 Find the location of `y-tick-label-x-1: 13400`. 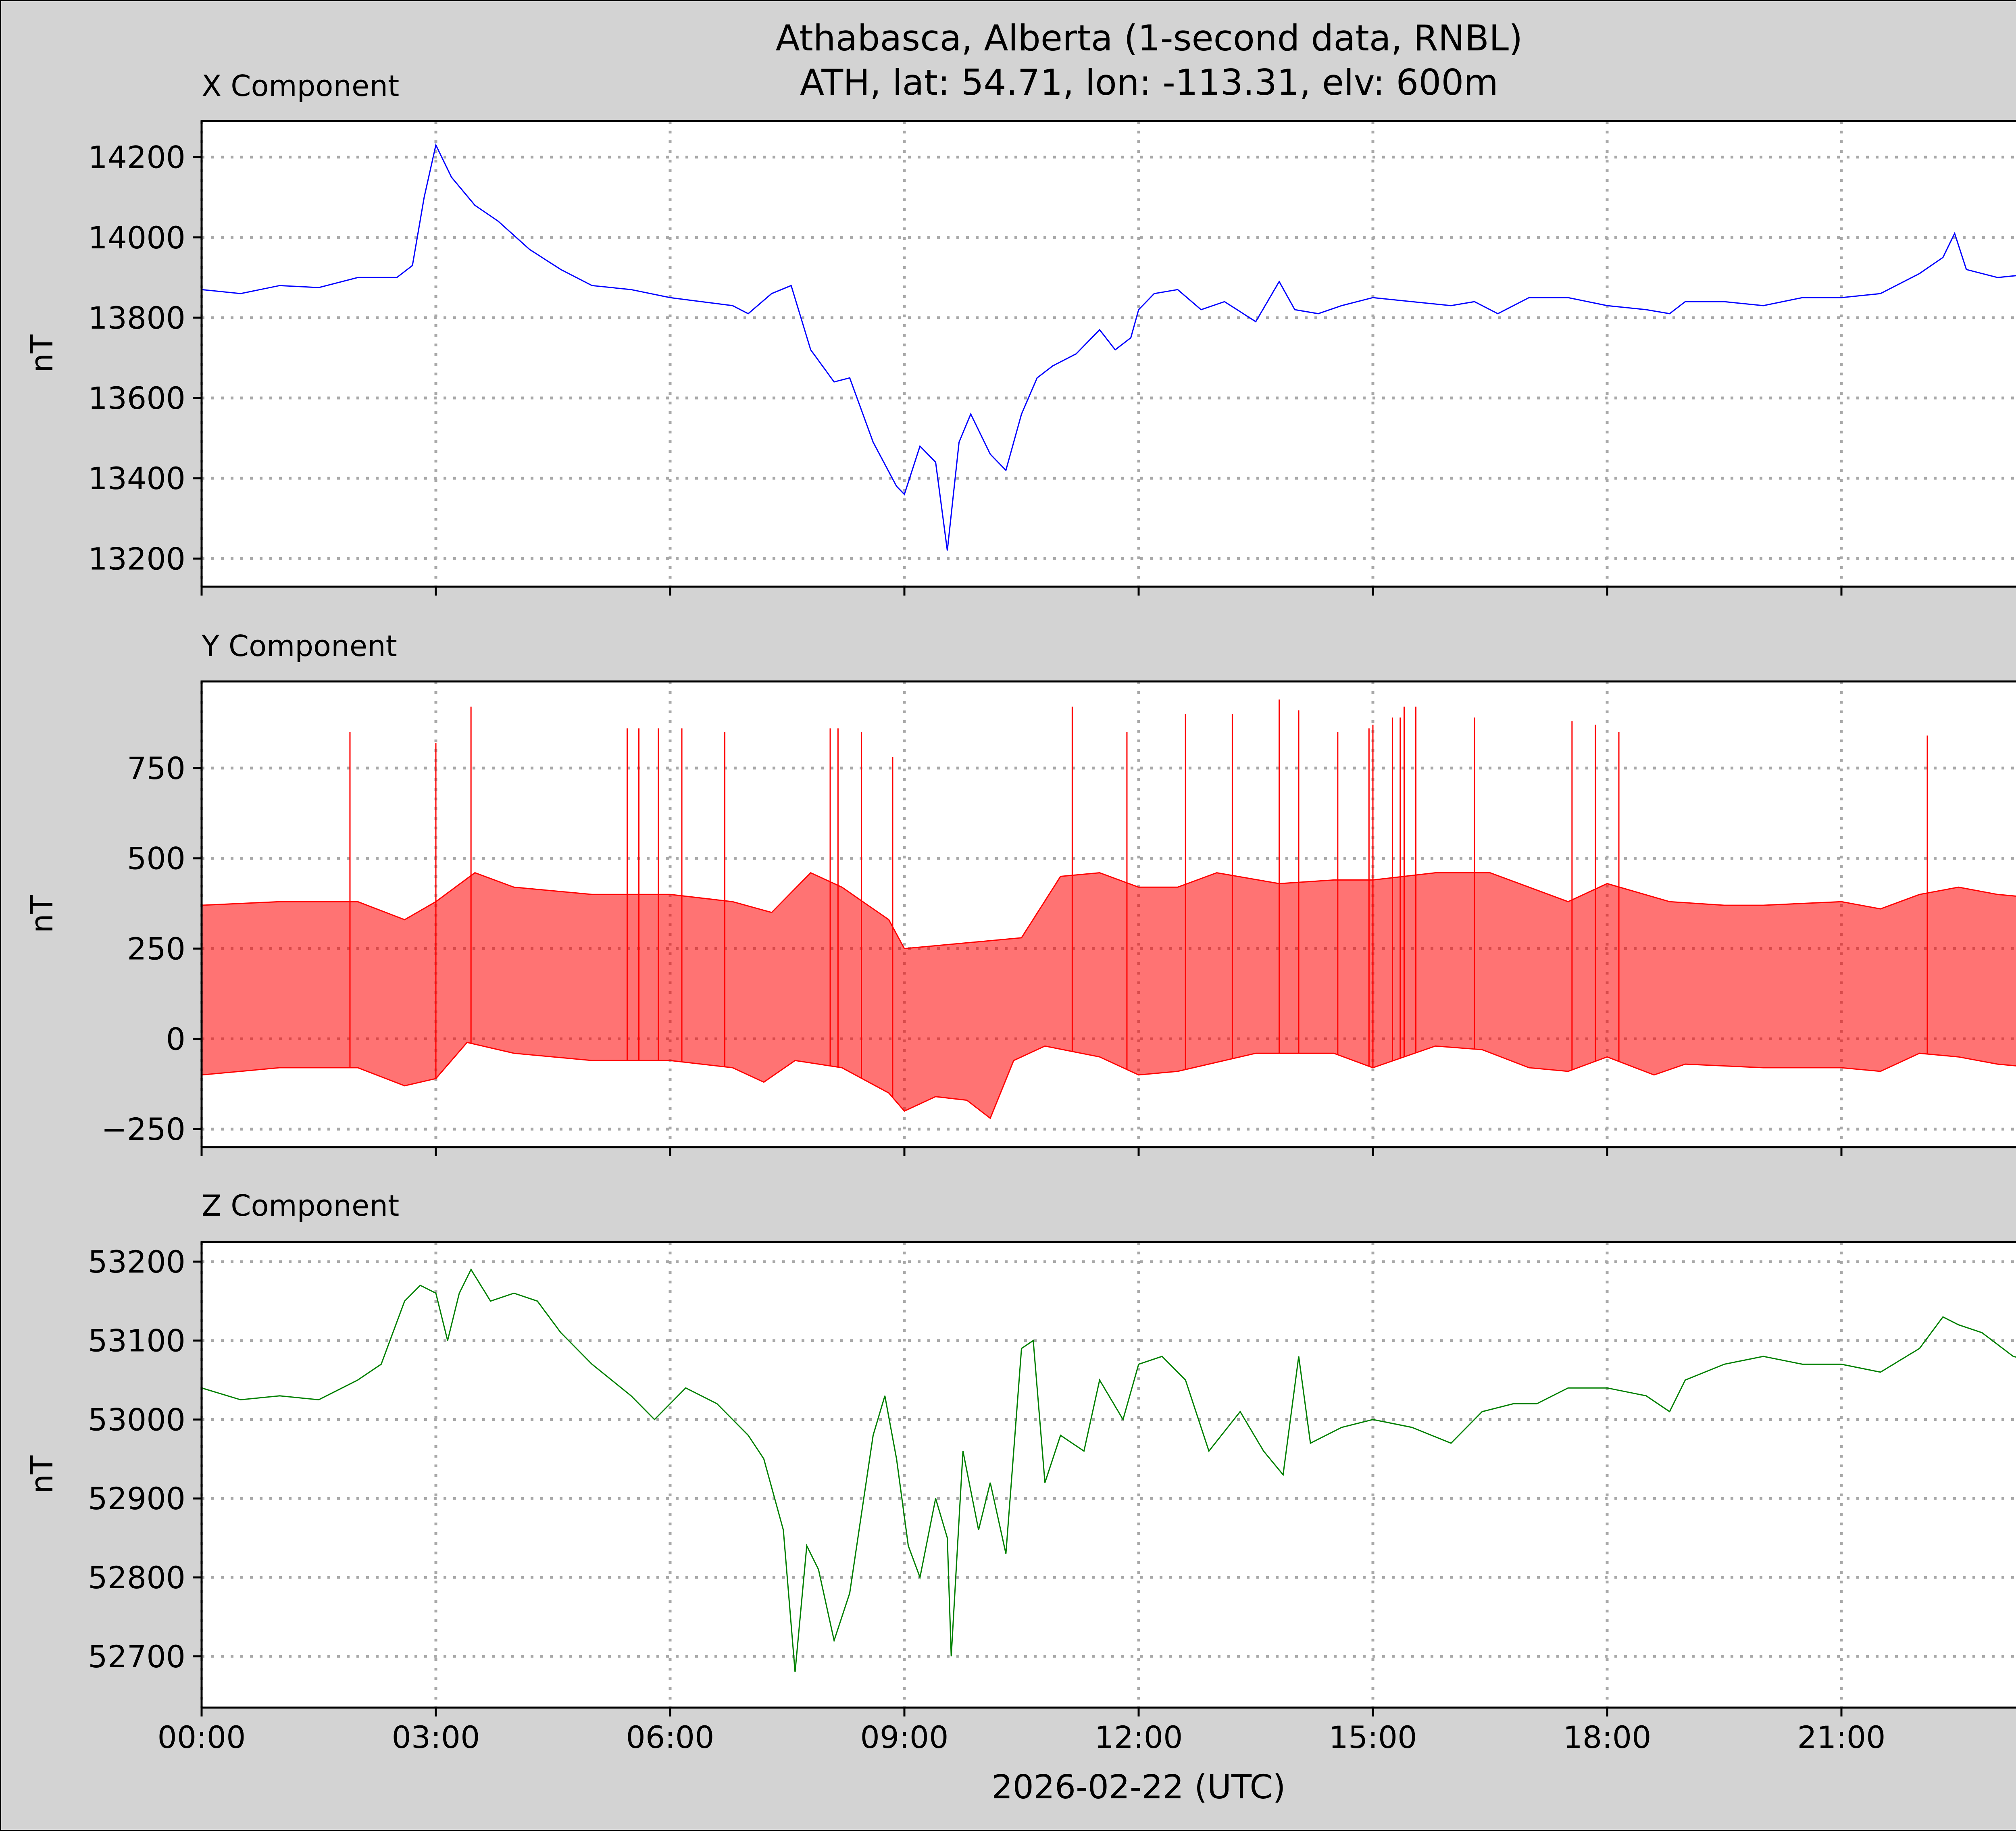

y-tick-label-x-1: 13400 is located at coordinates (136, 478).